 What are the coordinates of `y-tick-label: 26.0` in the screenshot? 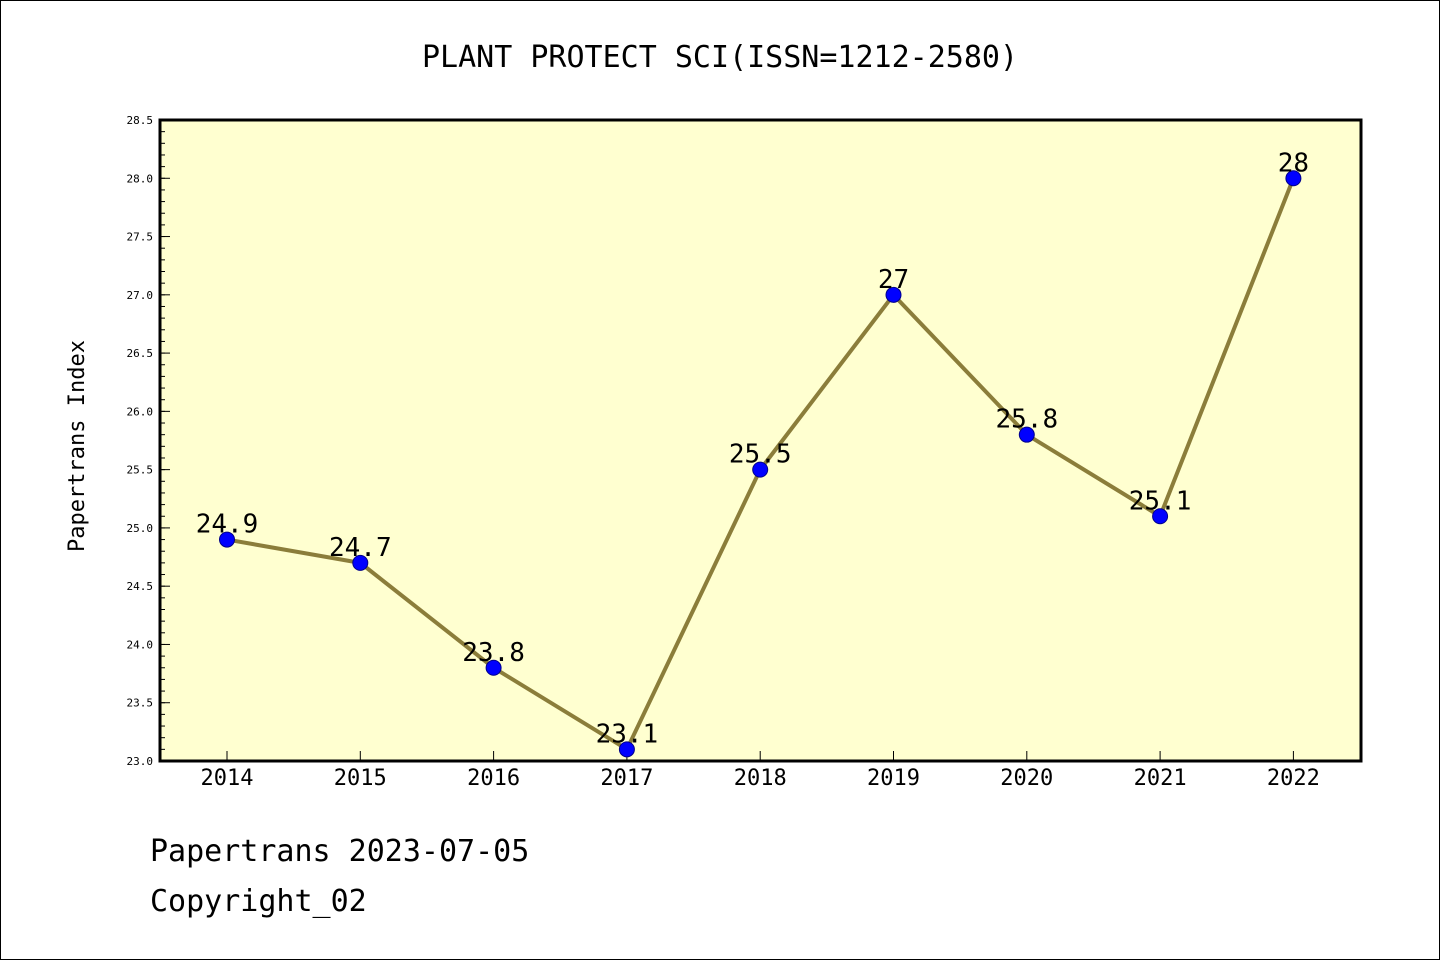 It's located at (140, 411).